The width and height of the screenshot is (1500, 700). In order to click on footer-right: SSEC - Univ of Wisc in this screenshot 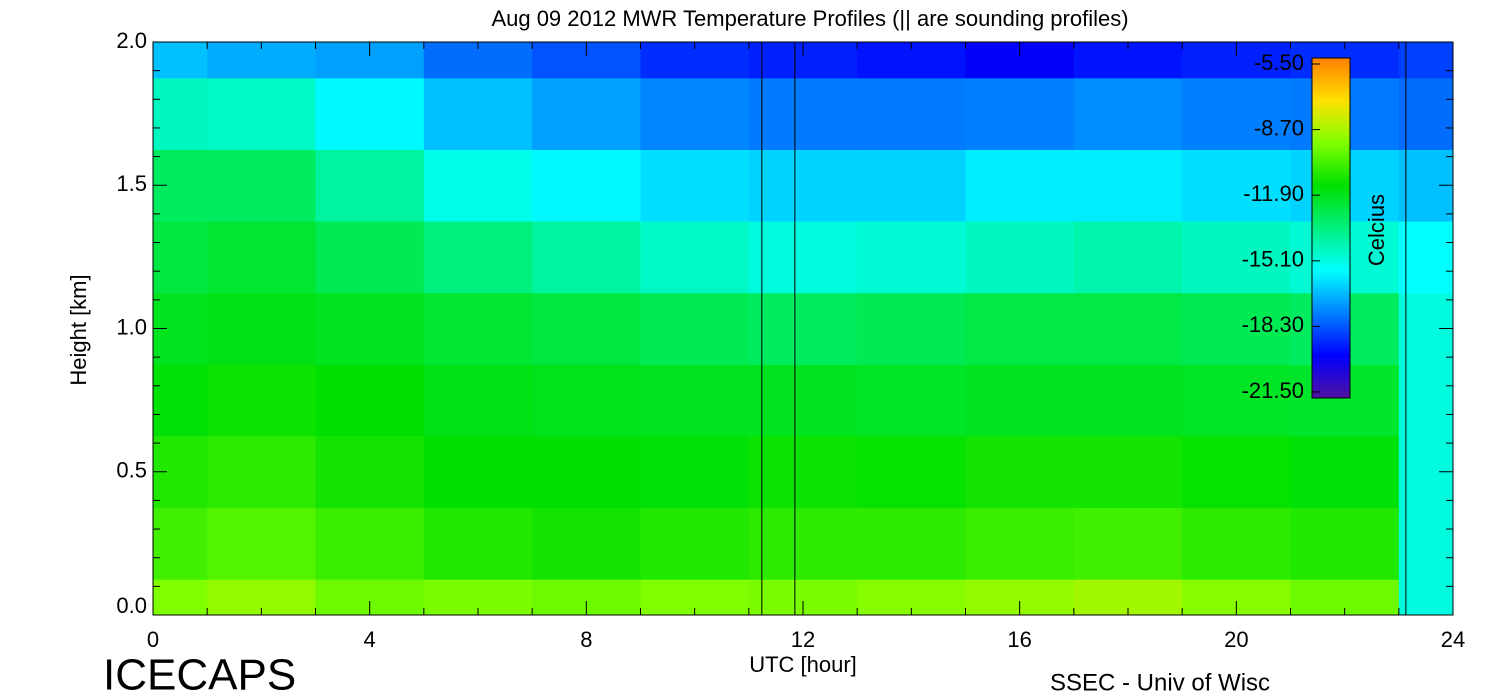, I will do `click(1160, 682)`.